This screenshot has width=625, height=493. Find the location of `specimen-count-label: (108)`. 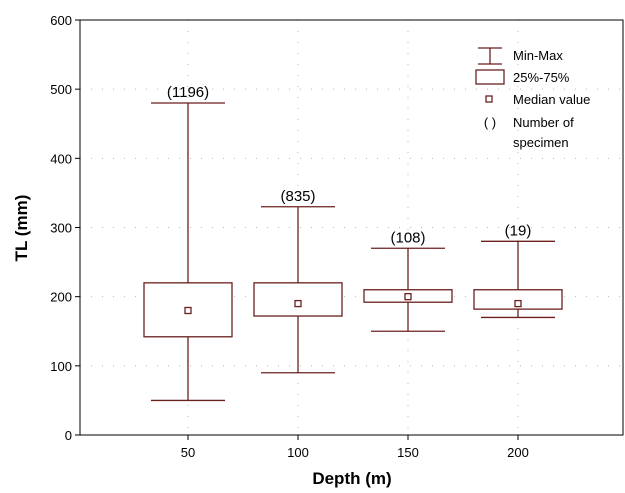

specimen-count-label: (108) is located at coordinates (407, 237).